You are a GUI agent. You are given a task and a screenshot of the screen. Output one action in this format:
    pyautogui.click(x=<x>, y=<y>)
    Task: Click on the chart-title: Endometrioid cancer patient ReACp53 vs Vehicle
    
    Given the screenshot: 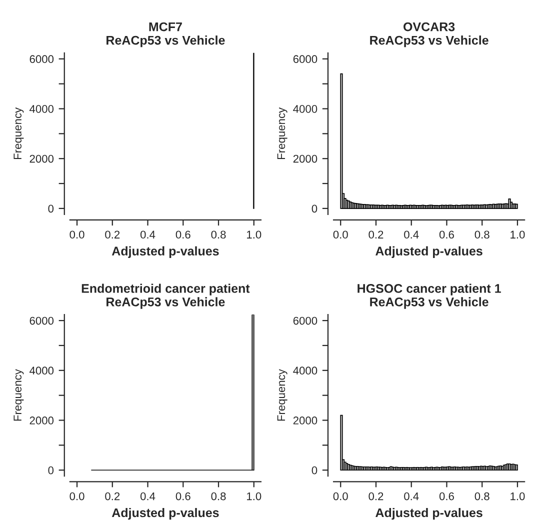 What is the action you would take?
    pyautogui.click(x=166, y=296)
    